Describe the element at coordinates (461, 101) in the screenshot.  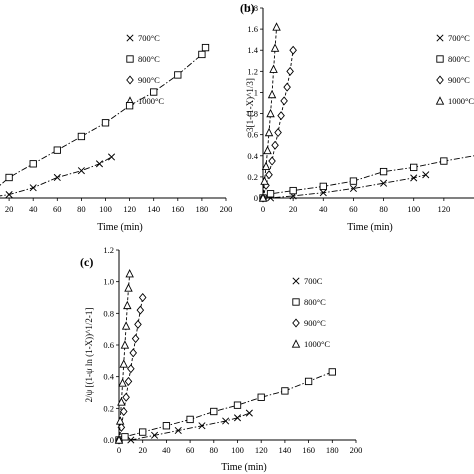
I see `legend-label: 1000°C` at that location.